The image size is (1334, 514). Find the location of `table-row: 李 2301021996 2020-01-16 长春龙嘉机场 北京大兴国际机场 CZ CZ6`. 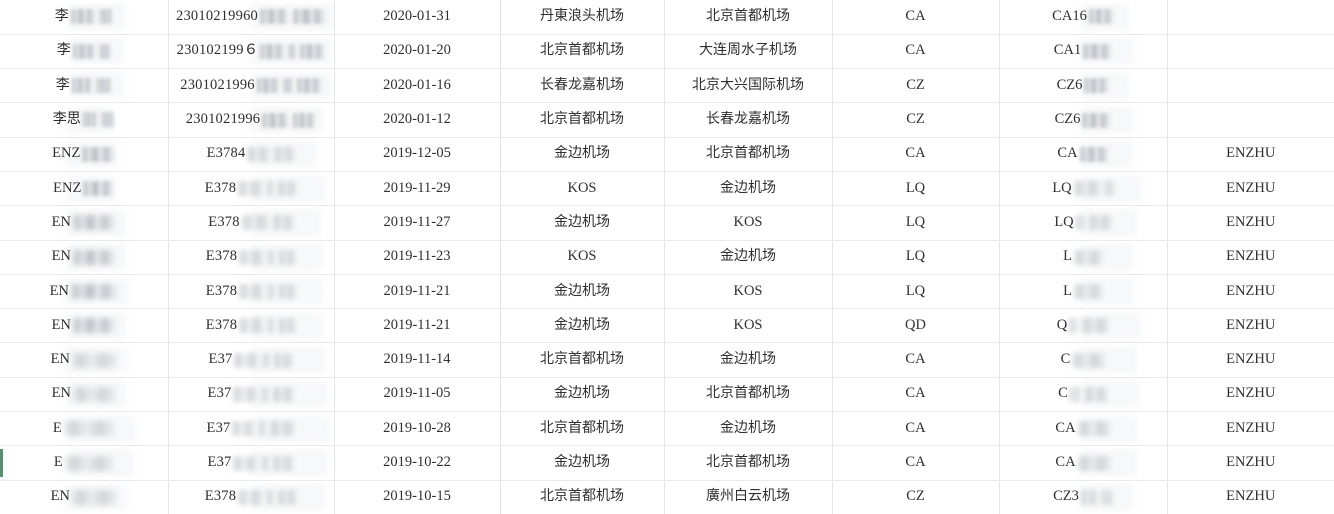

table-row: 李 2301021996 2020-01-16 长春龙嘉机场 北京大兴国际机场 CZ CZ6 is located at coordinates (667, 86).